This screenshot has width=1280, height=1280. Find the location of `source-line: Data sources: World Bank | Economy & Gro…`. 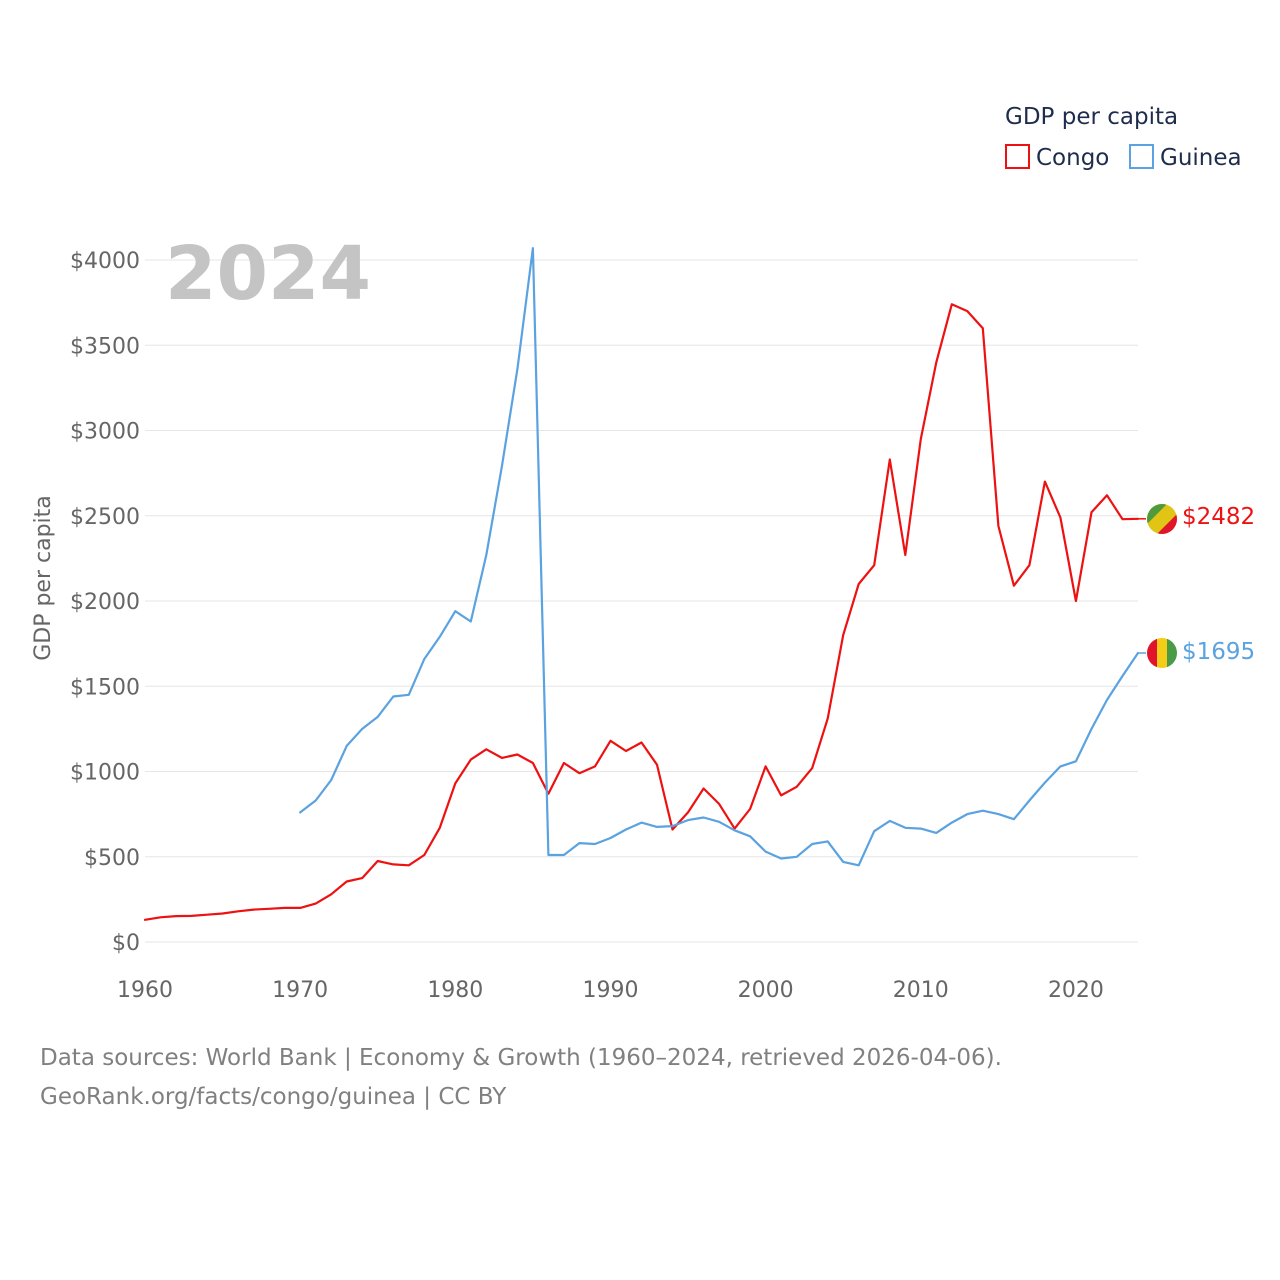

source-line: Data sources: World Bank | Economy & Gro… is located at coordinates (521, 1058).